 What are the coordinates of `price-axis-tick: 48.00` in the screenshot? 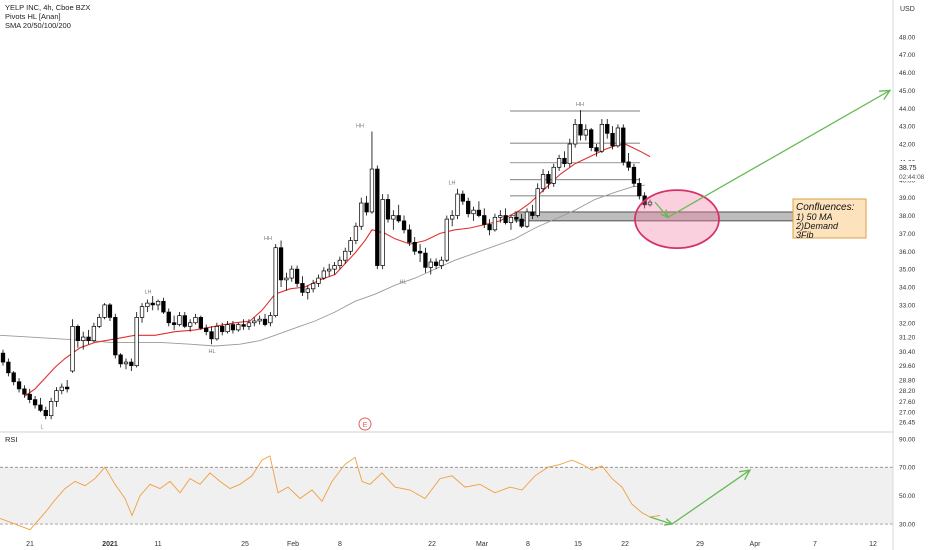 It's located at (907, 37).